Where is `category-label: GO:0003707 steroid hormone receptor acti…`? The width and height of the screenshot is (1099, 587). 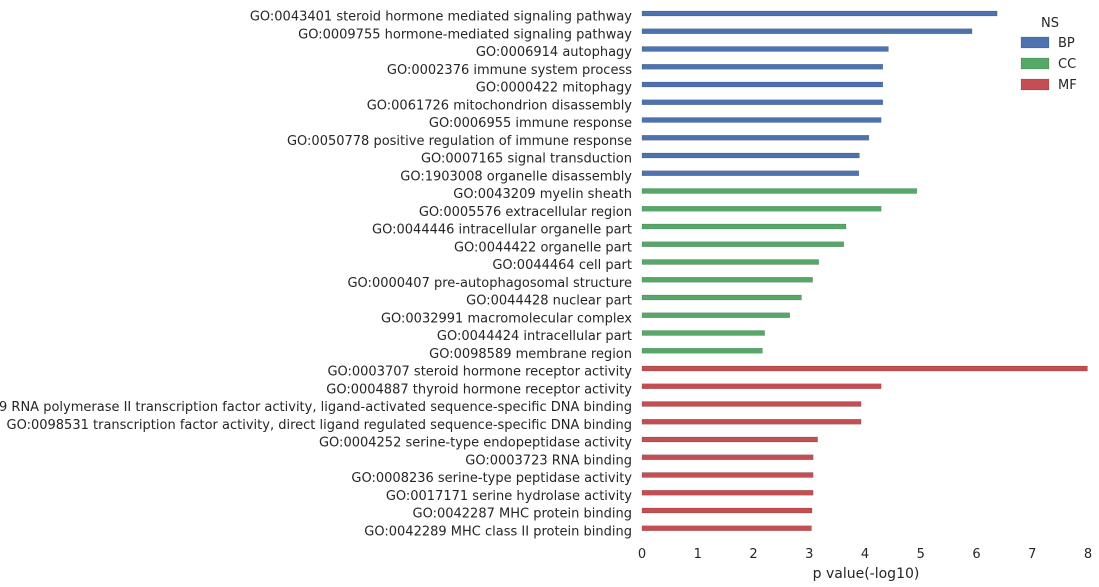
category-label: GO:0003707 steroid hormone receptor acti… is located at coordinates (479, 372).